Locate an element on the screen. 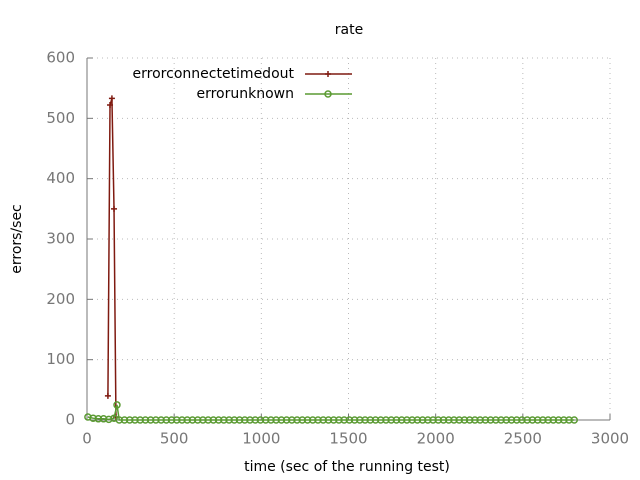 The width and height of the screenshot is (640, 480). x-tick-label: 3000 is located at coordinates (610, 439).